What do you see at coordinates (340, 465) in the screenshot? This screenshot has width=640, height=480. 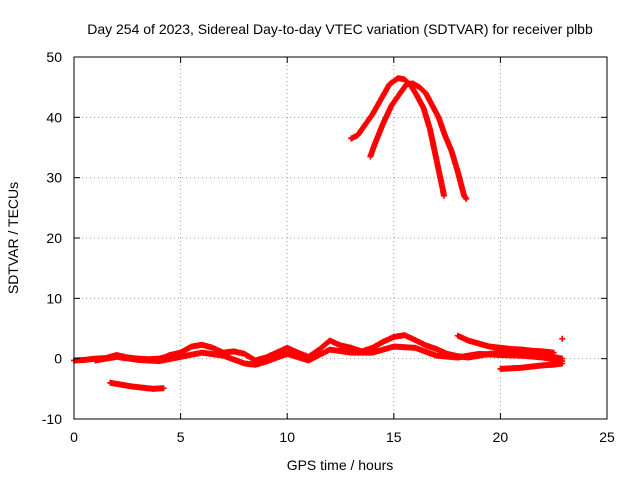 I see `x-axis-label: GPS time / hours` at bounding box center [340, 465].